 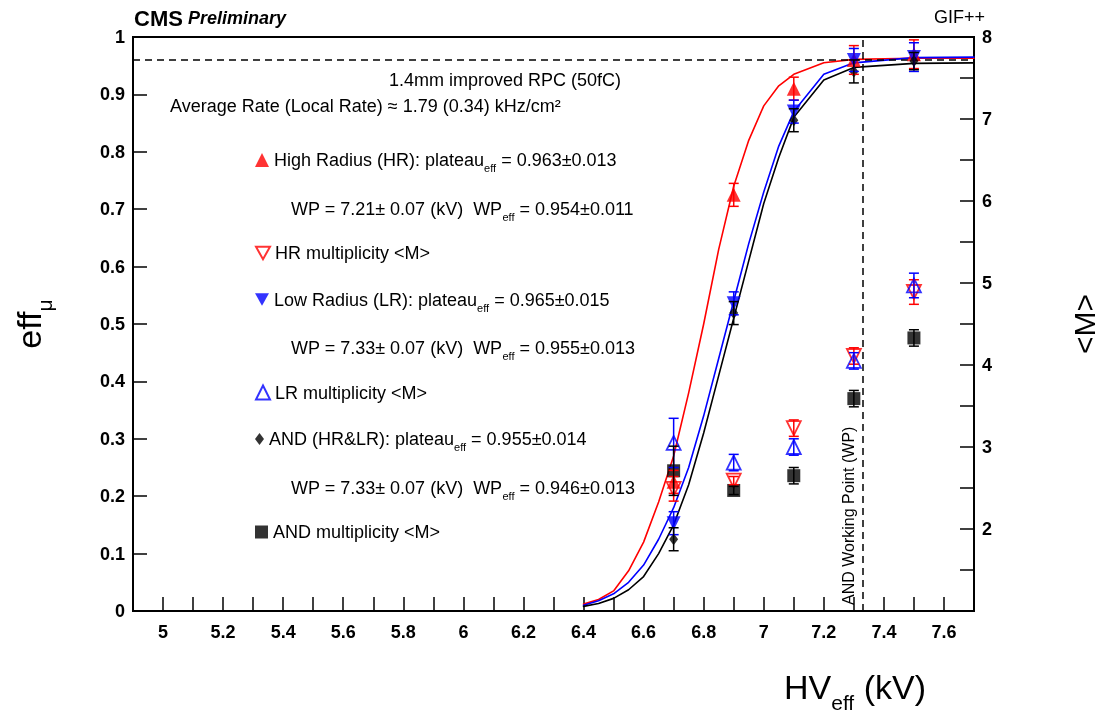 I want to click on x-tick-label: 5.6, so click(x=343, y=632).